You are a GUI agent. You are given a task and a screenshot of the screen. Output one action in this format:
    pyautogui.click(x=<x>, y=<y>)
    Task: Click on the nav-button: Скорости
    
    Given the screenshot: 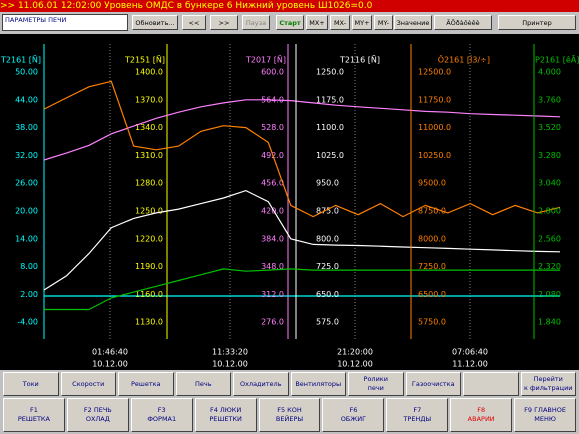 What is the action you would take?
    pyautogui.click(x=88, y=384)
    